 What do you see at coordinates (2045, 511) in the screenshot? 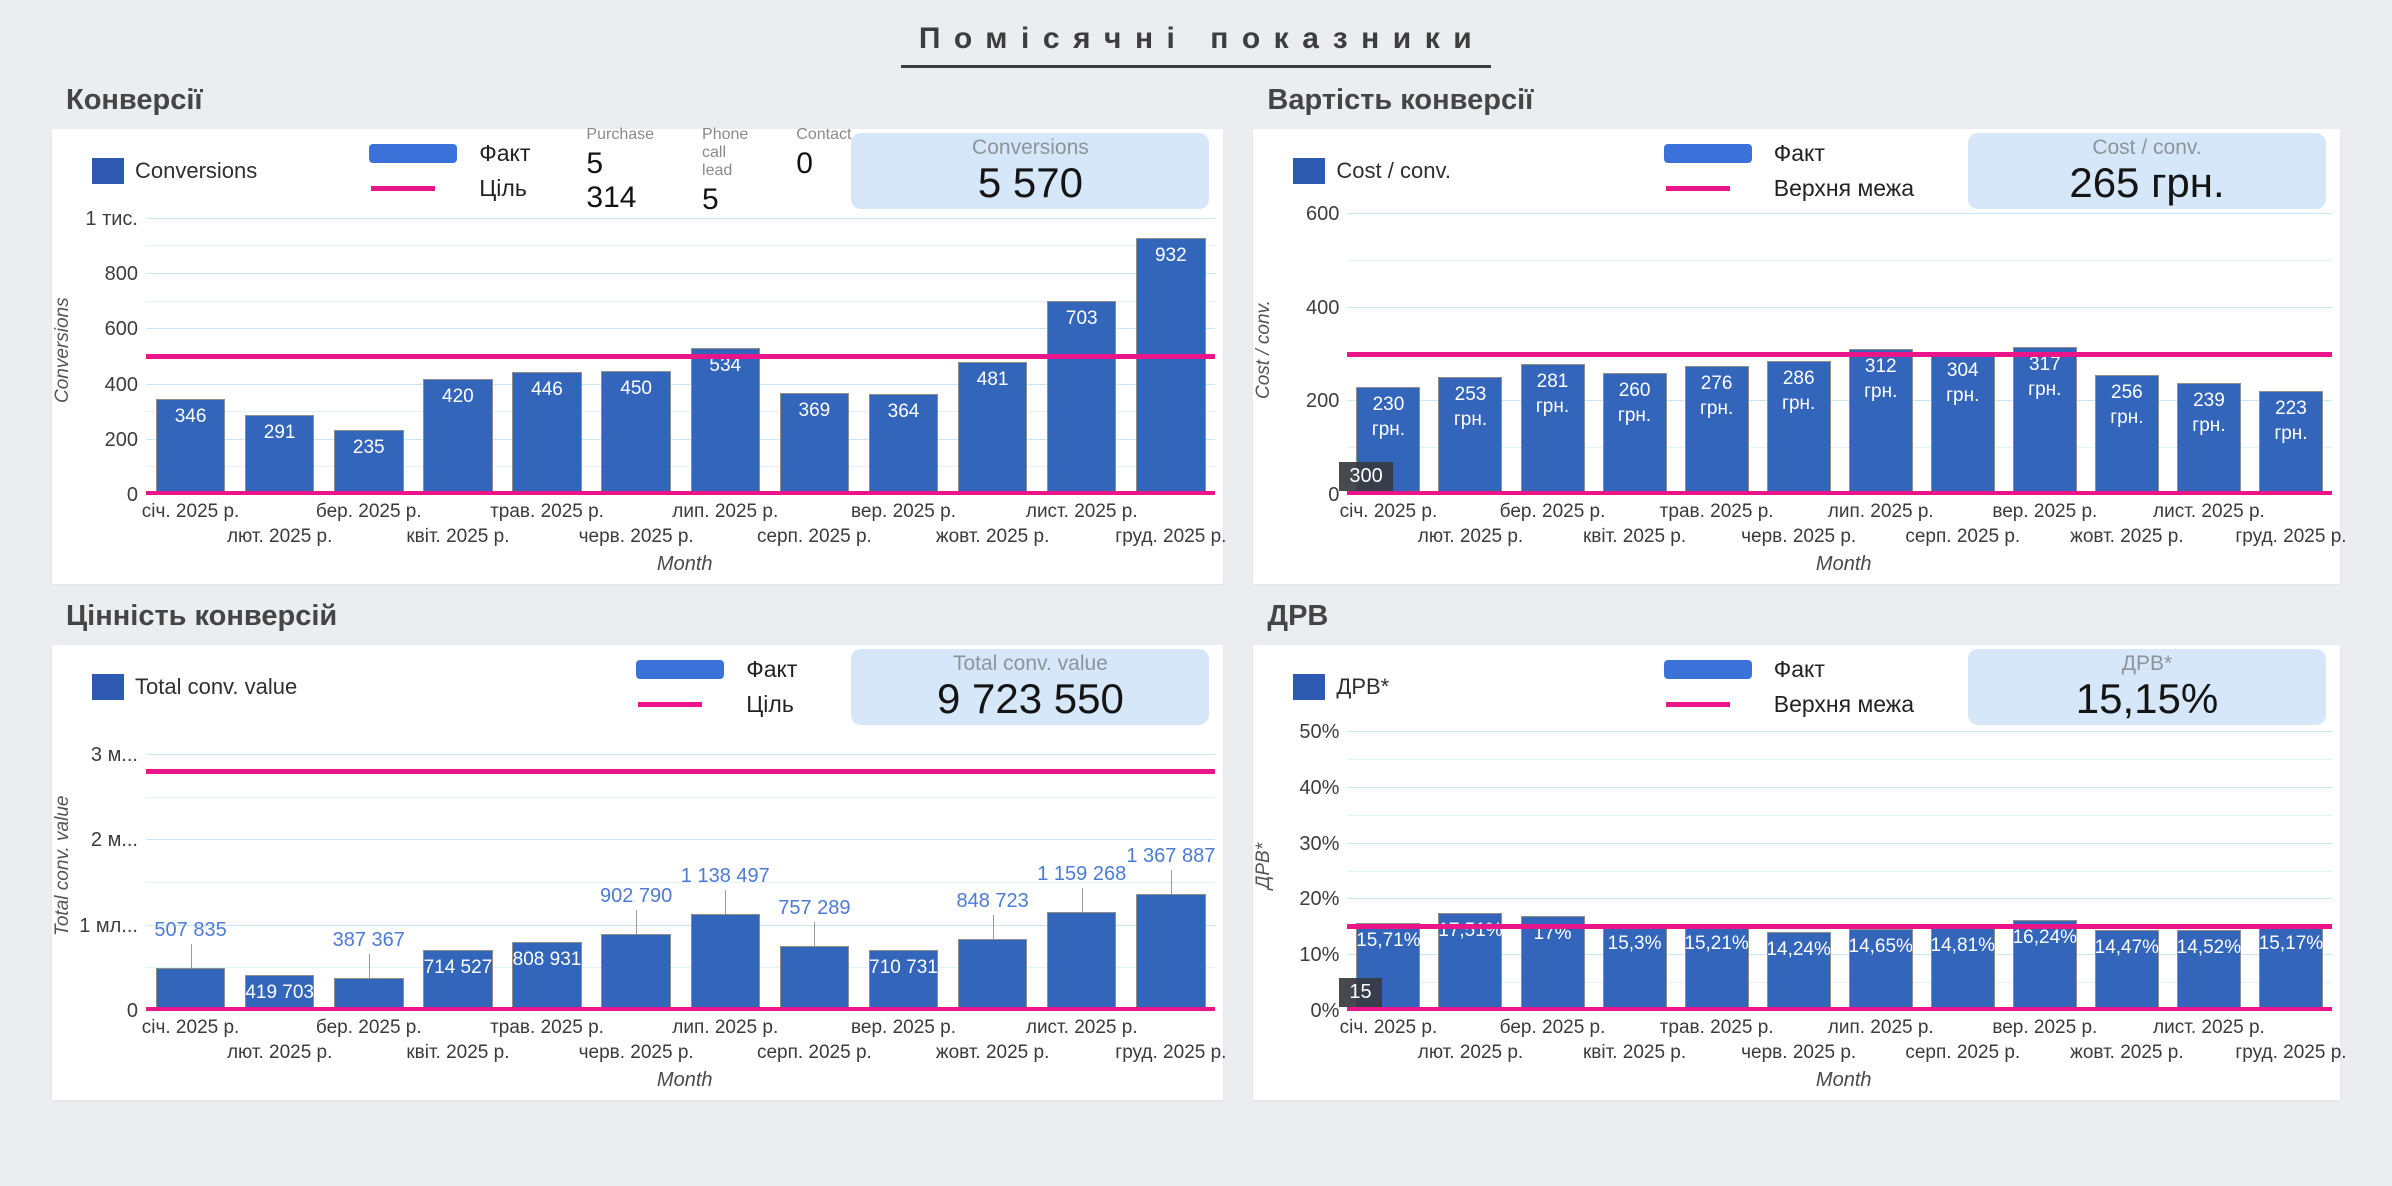
I see `x-tick-label: вер. 2025 р.` at bounding box center [2045, 511].